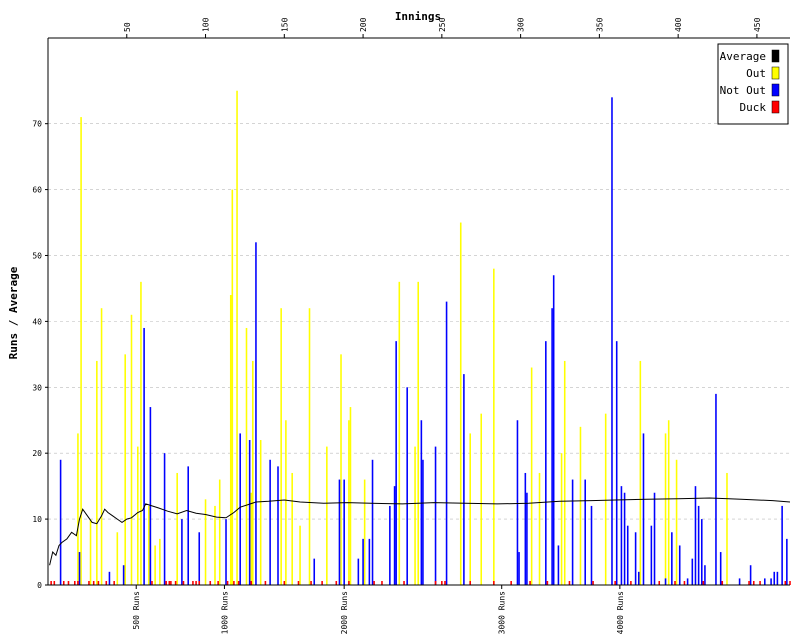  What do you see at coordinates (521, 24) in the screenshot?
I see `x-tick-label: 300` at bounding box center [521, 24].